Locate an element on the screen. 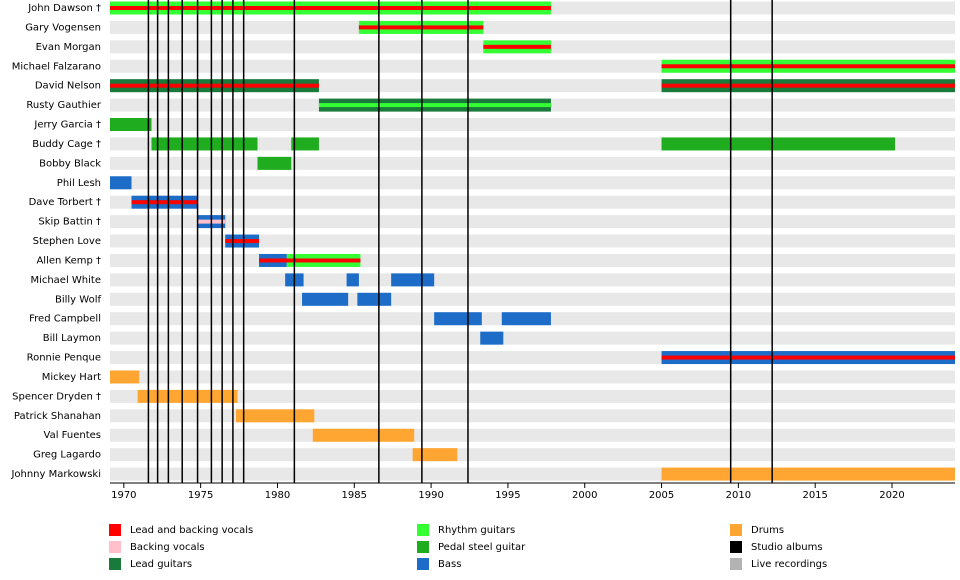 The height and width of the screenshot is (580, 960). x-tick-label: 2015 is located at coordinates (814, 495).